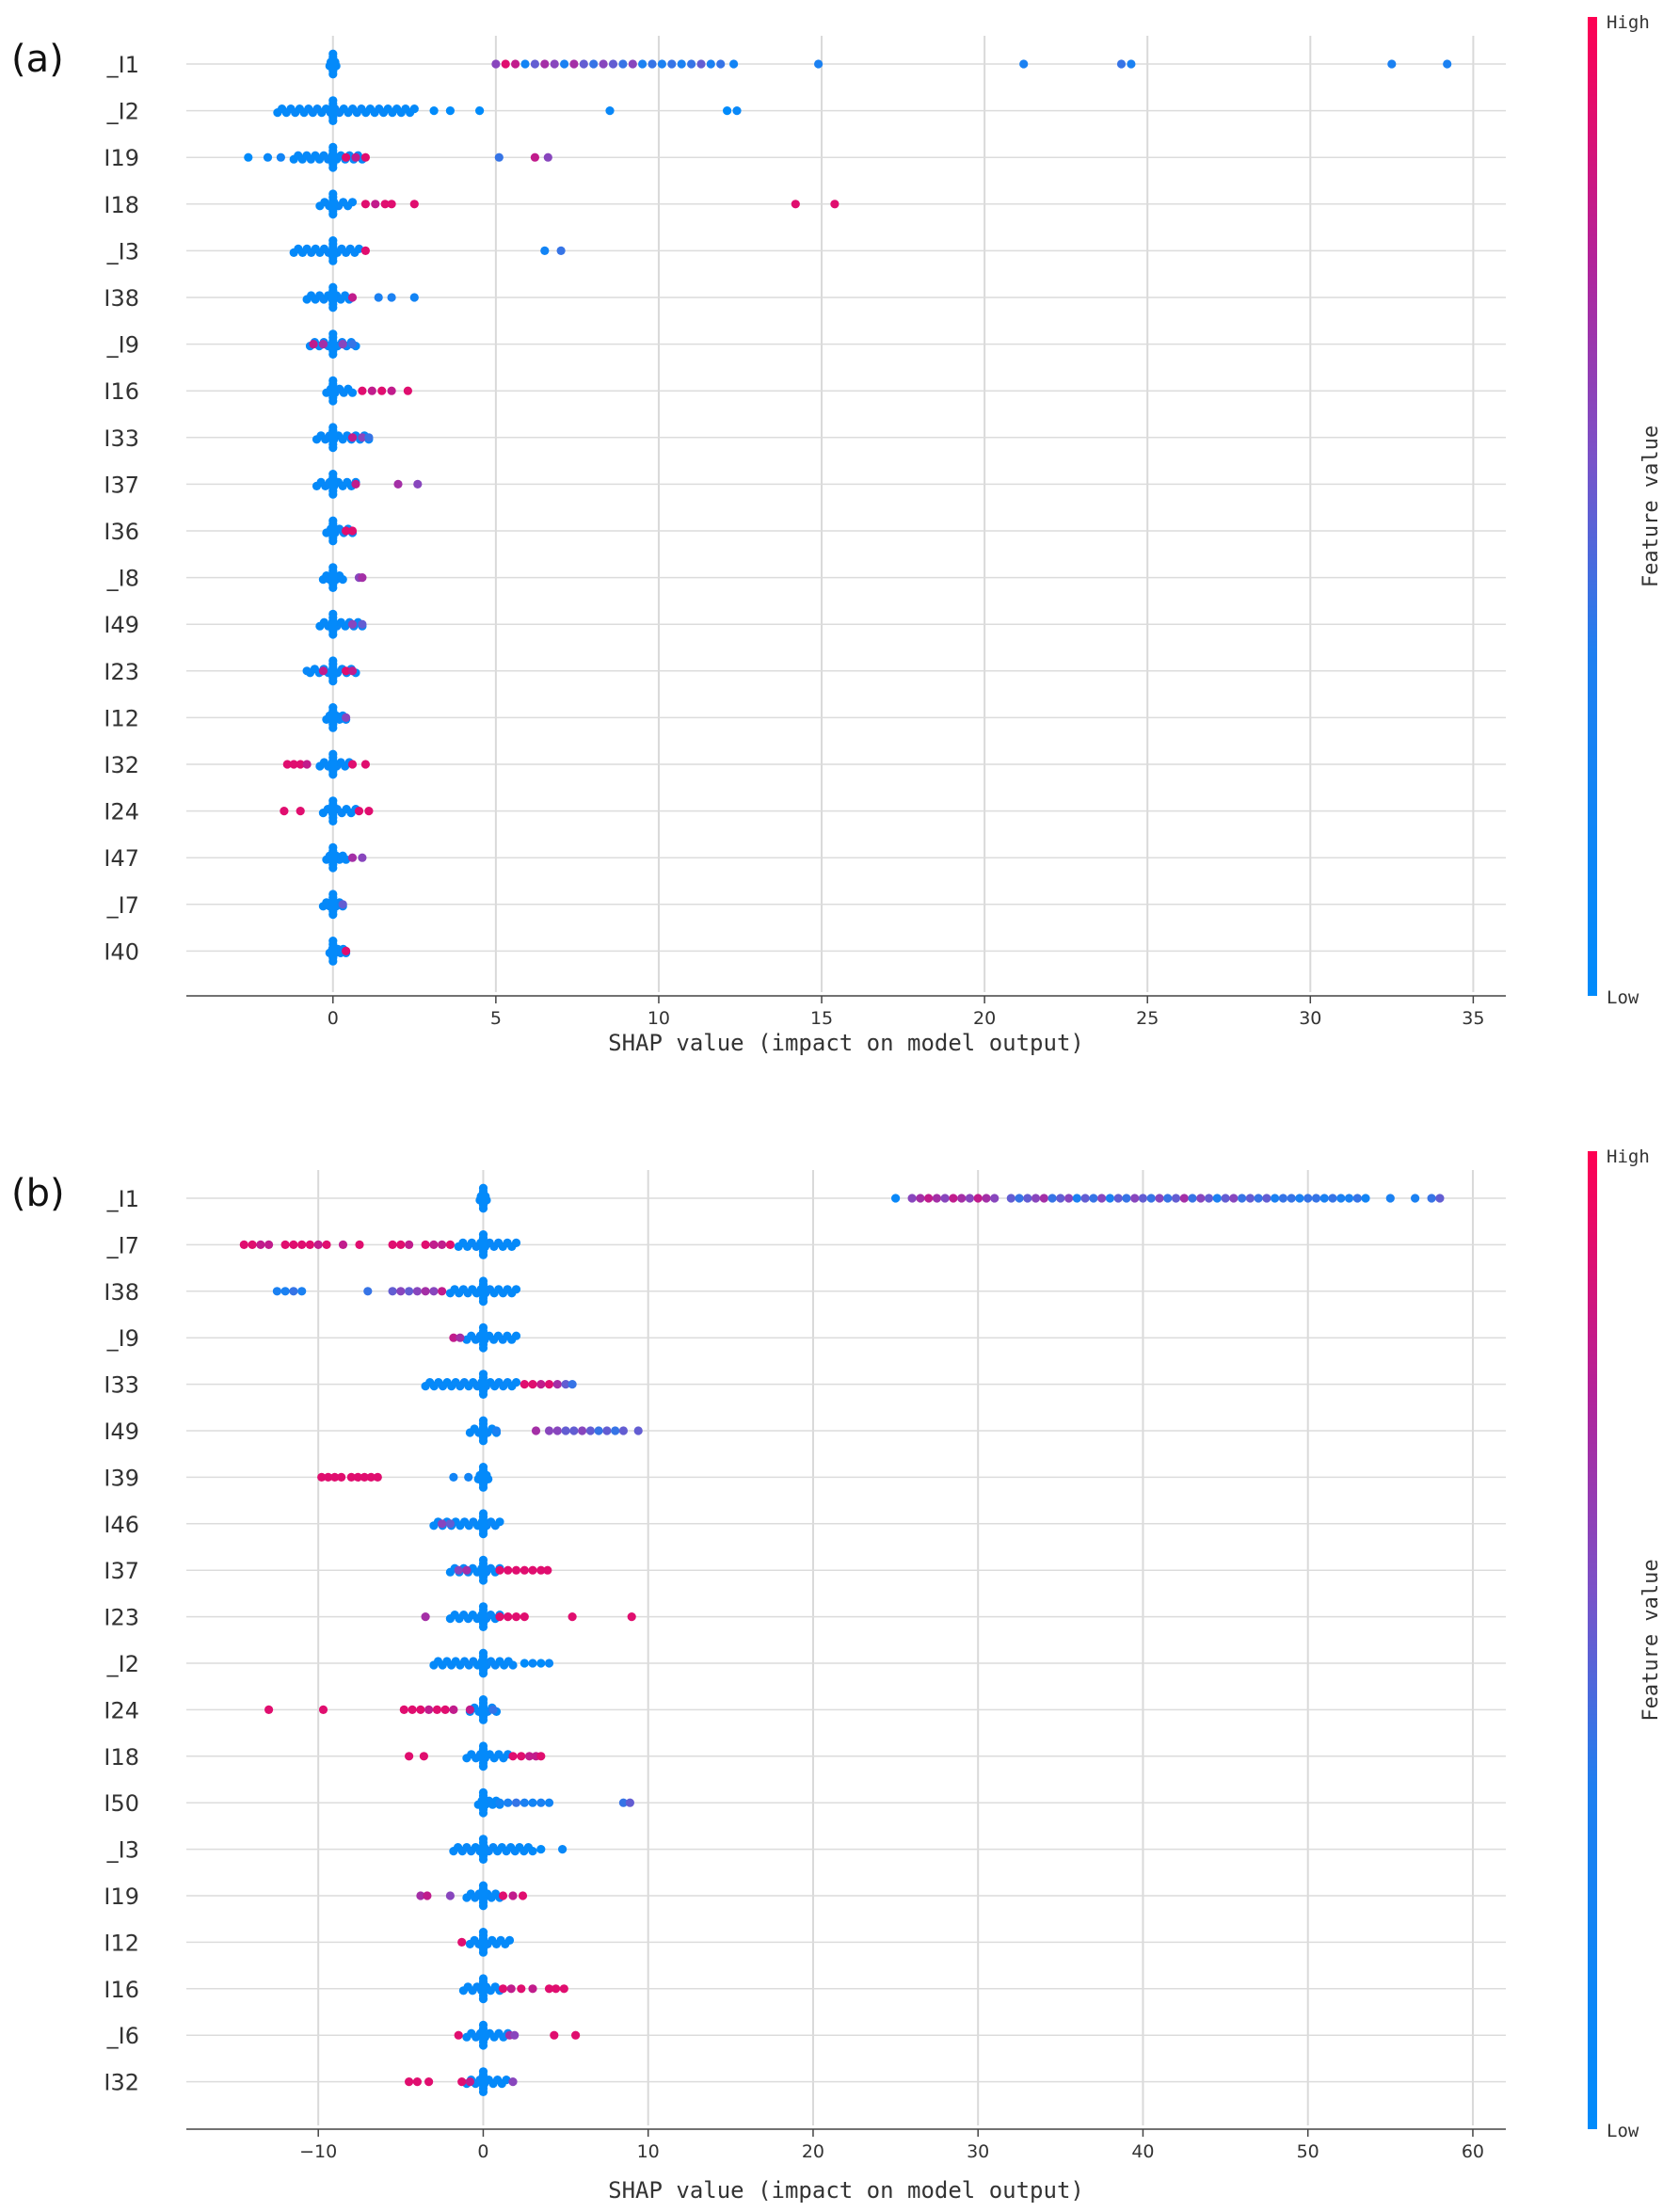  I want to click on colorbar-low-label: Low, so click(1623, 997).